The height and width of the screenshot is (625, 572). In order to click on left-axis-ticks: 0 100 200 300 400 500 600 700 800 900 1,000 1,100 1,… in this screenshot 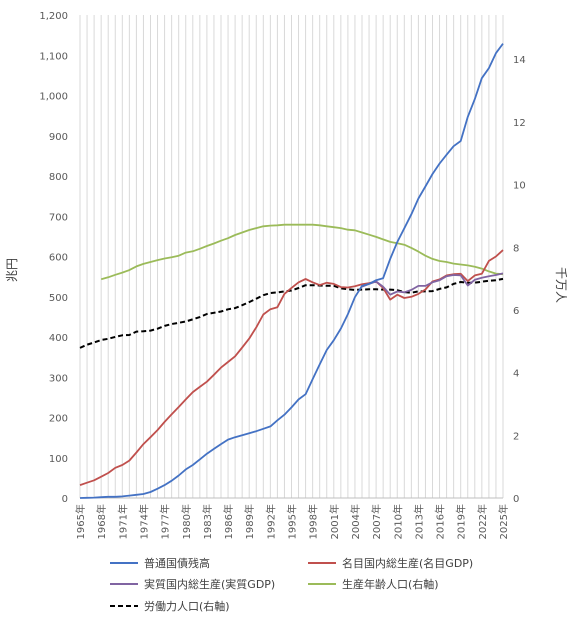, I will do `click(53, 258)`.